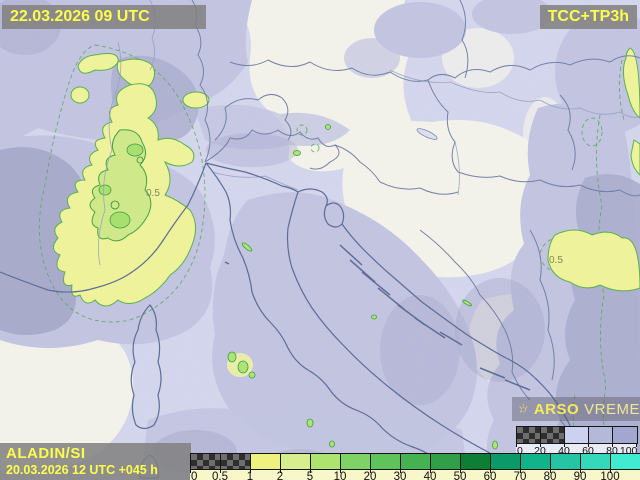  Describe the element at coordinates (80, 16) in the screenshot. I see `valid-time-text: 22.03.2026 09 UTC` at that location.